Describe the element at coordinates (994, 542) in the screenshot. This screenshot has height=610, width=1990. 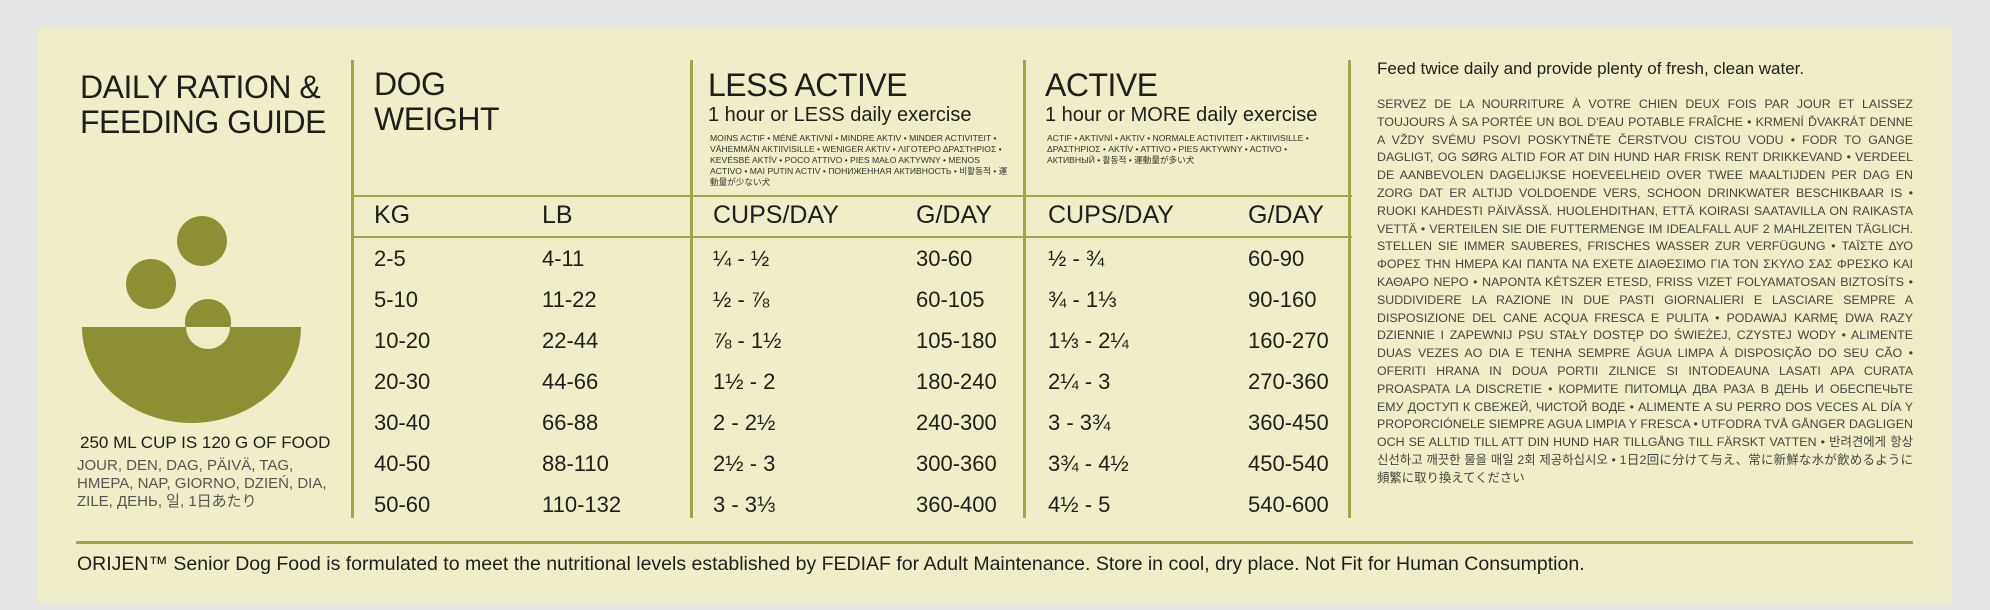
I see `footer-rule` at that location.